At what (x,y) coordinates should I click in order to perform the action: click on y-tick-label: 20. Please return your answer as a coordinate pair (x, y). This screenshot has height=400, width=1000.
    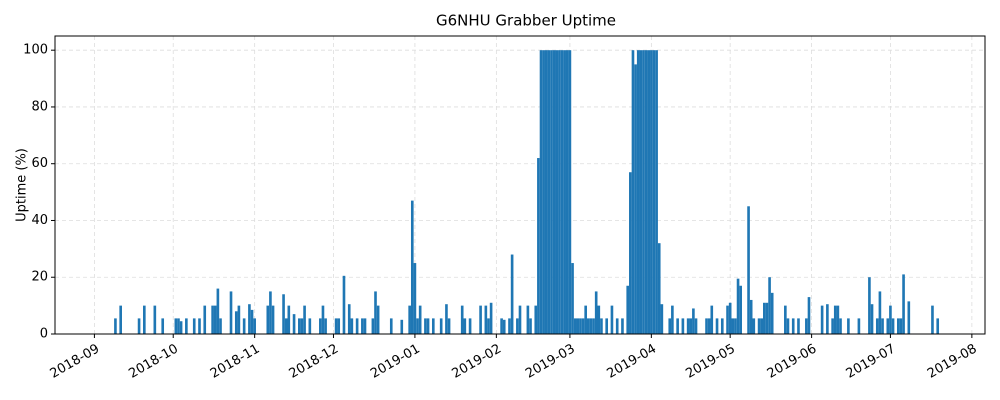
    Looking at the image, I should click on (39, 277).